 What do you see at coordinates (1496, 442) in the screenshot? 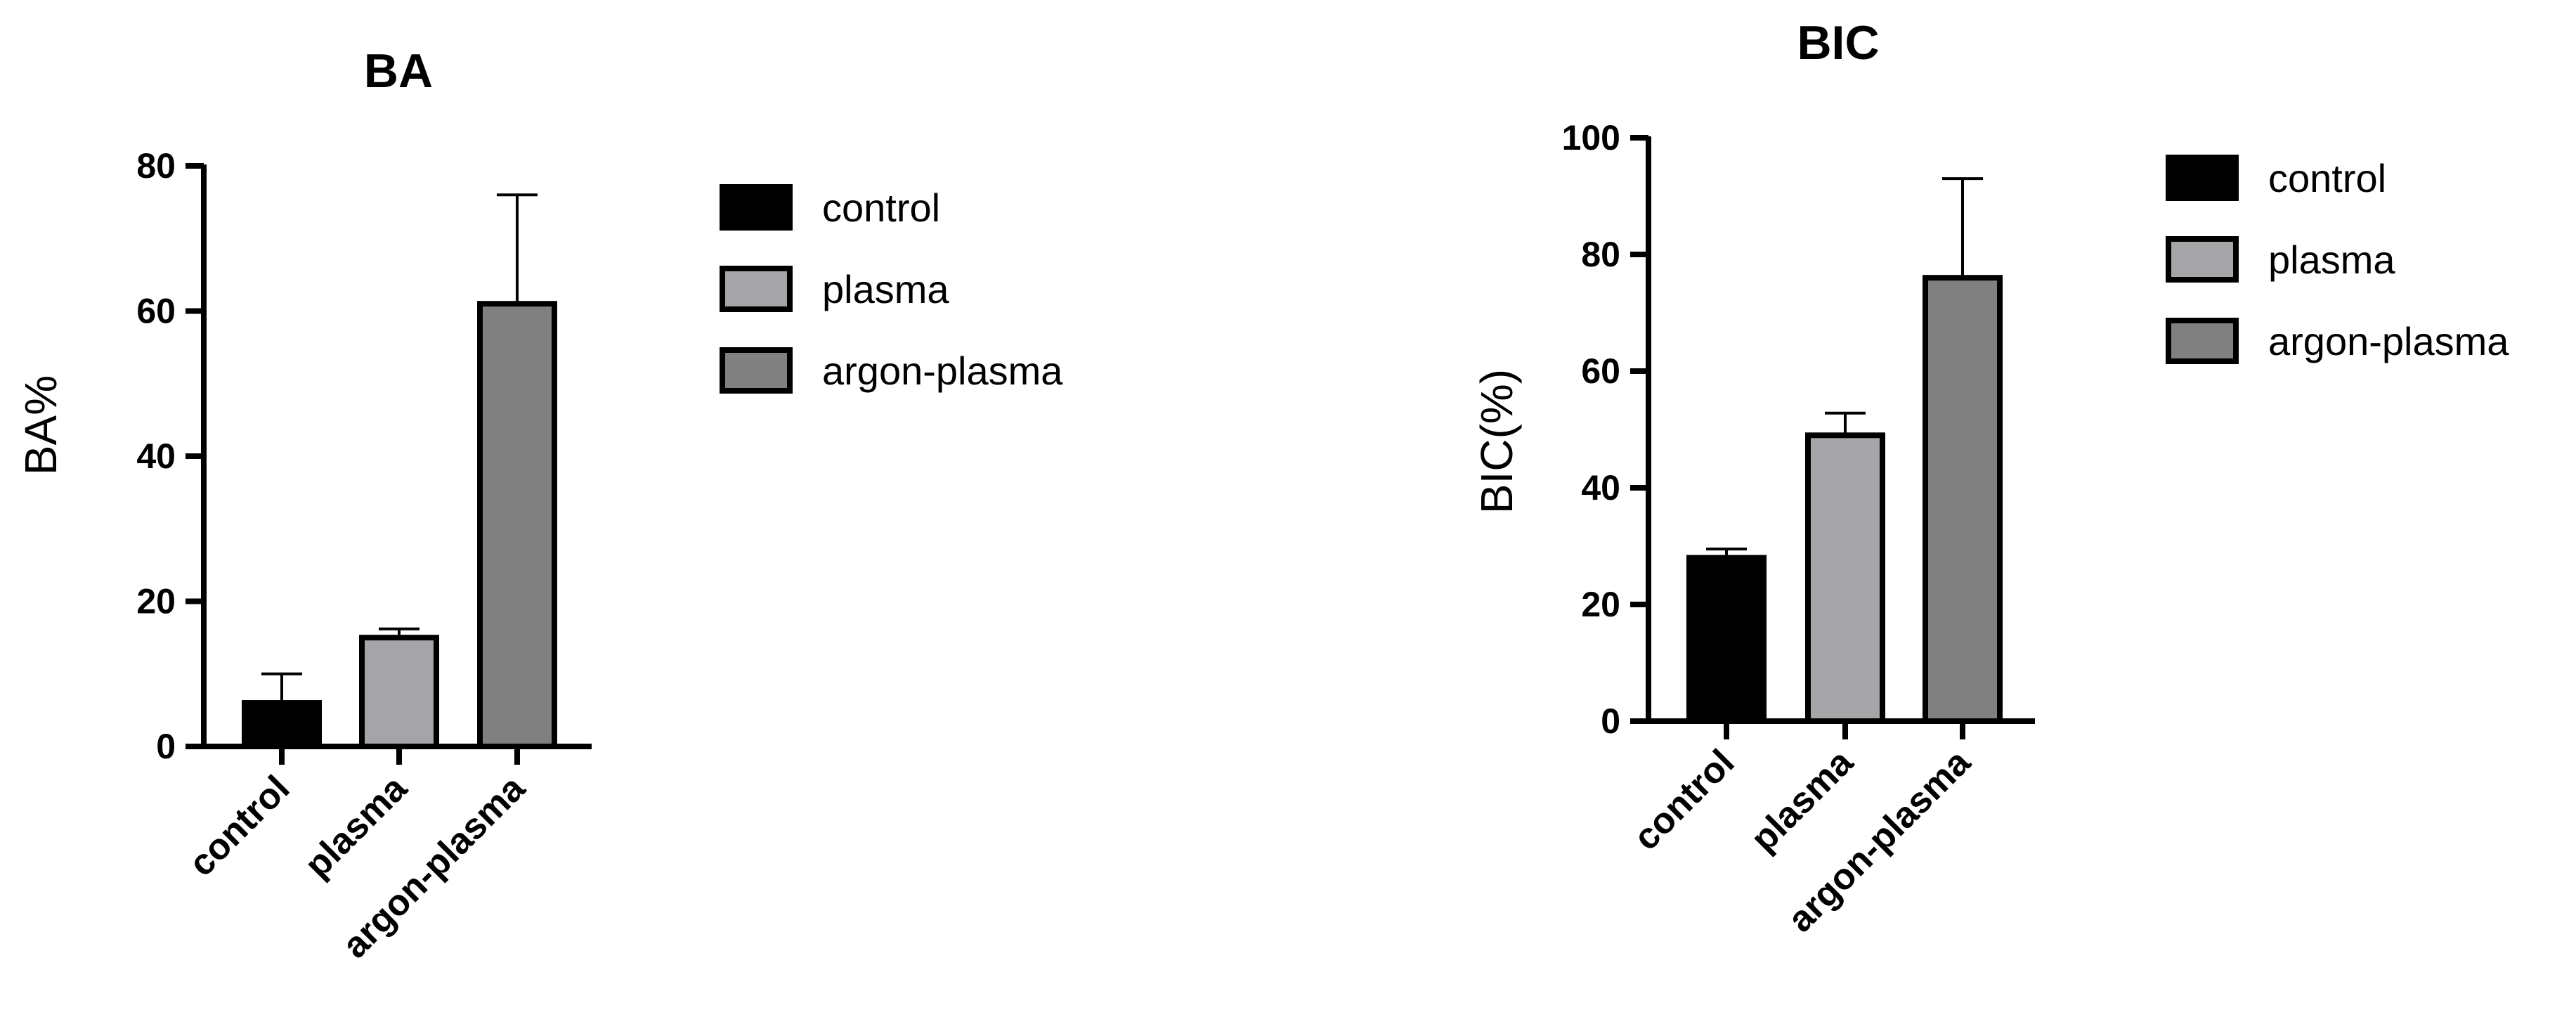
I see `y-axis-label: BIC(%)` at bounding box center [1496, 442].